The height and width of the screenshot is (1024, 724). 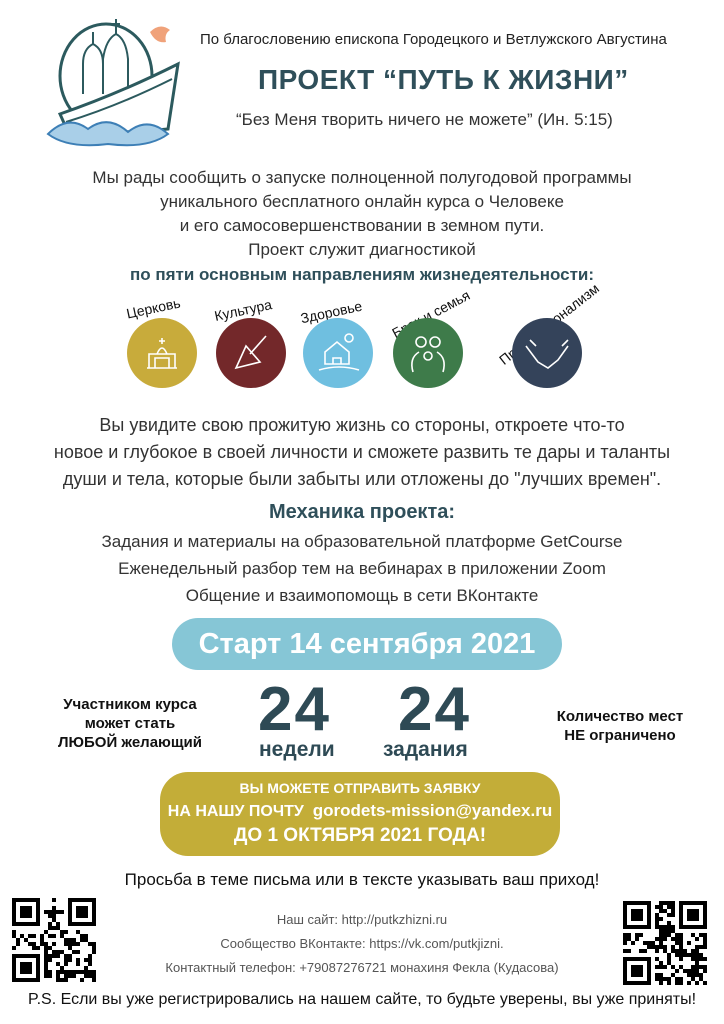 What do you see at coordinates (620, 716) in the screenshot?
I see `places-line: Количество мест` at bounding box center [620, 716].